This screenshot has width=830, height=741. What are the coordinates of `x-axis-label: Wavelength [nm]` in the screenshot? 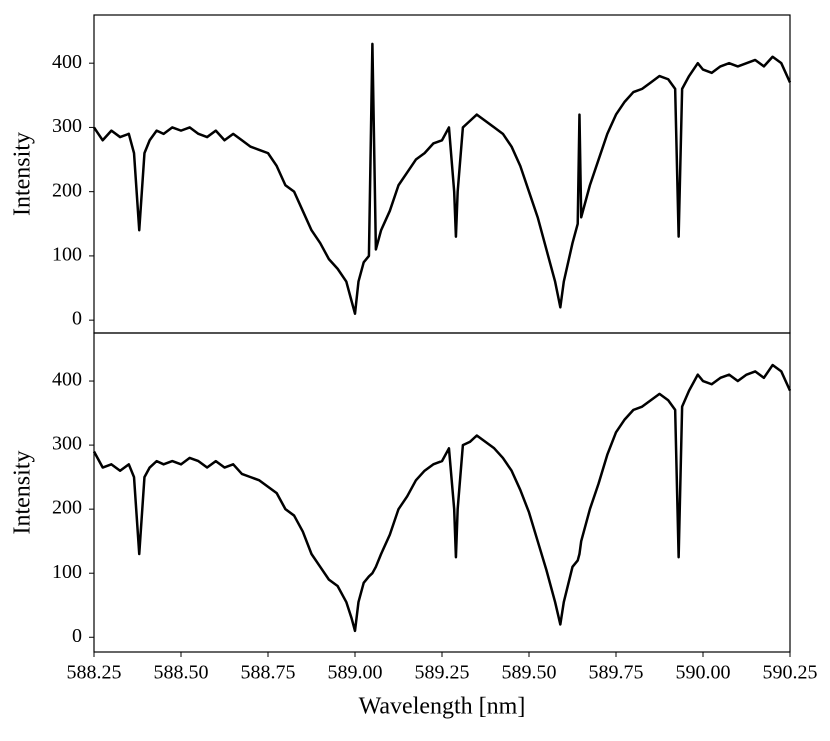 It's located at (442, 707).